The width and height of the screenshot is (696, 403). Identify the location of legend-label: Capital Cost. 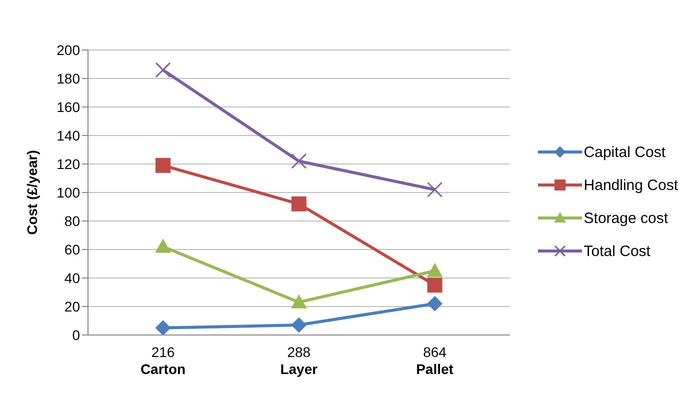
(625, 152).